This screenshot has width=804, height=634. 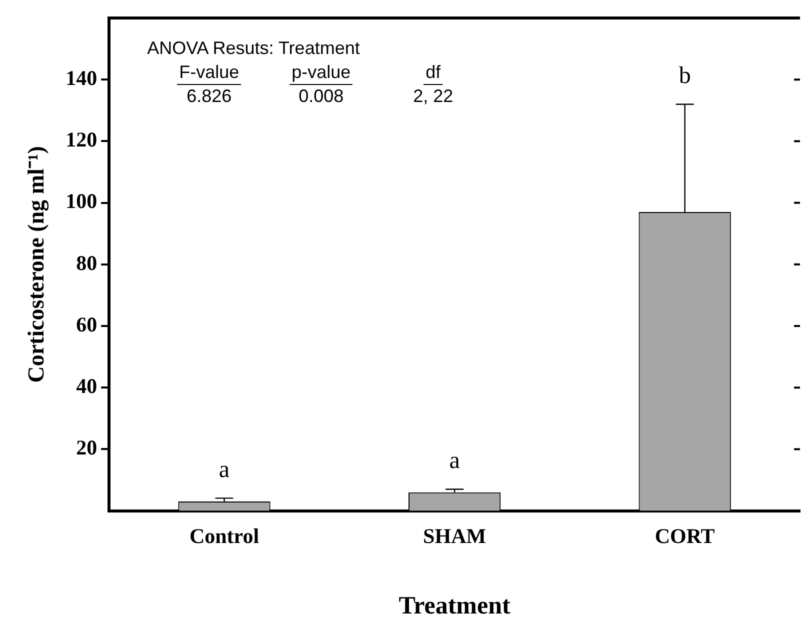 I want to click on x-tick-label: Control, so click(x=224, y=536).